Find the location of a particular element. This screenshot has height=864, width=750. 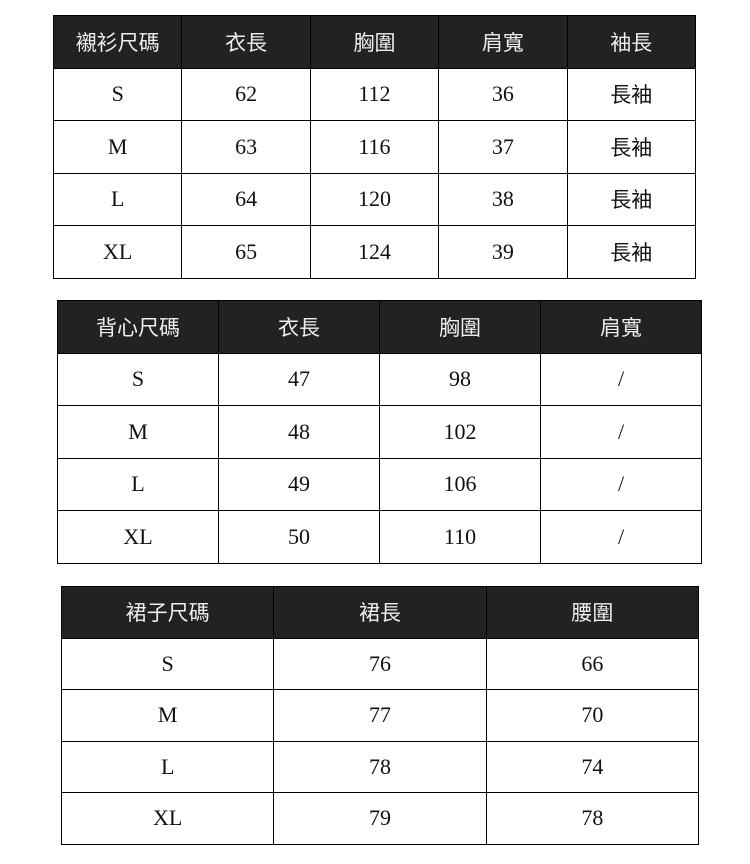

table-cell: 63 is located at coordinates (246, 147).